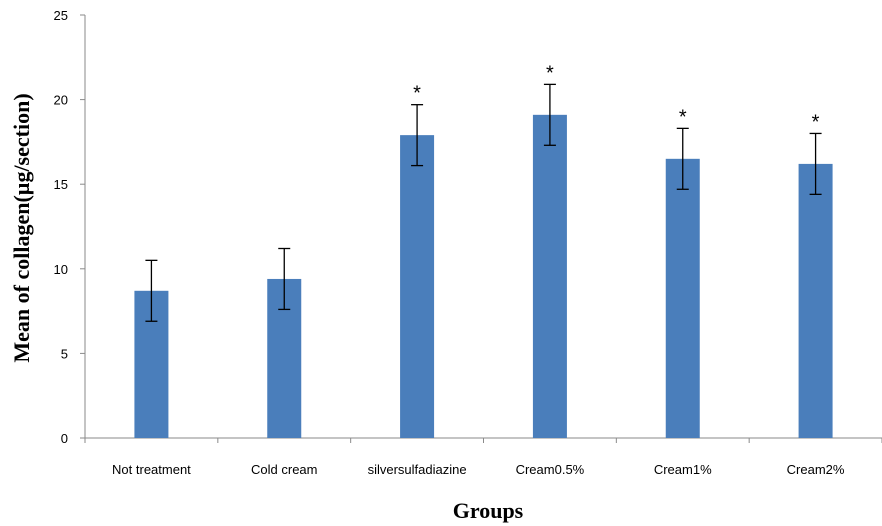 This screenshot has width=882, height=526. What do you see at coordinates (64, 353) in the screenshot?
I see `y-tick-label: 5` at bounding box center [64, 353].